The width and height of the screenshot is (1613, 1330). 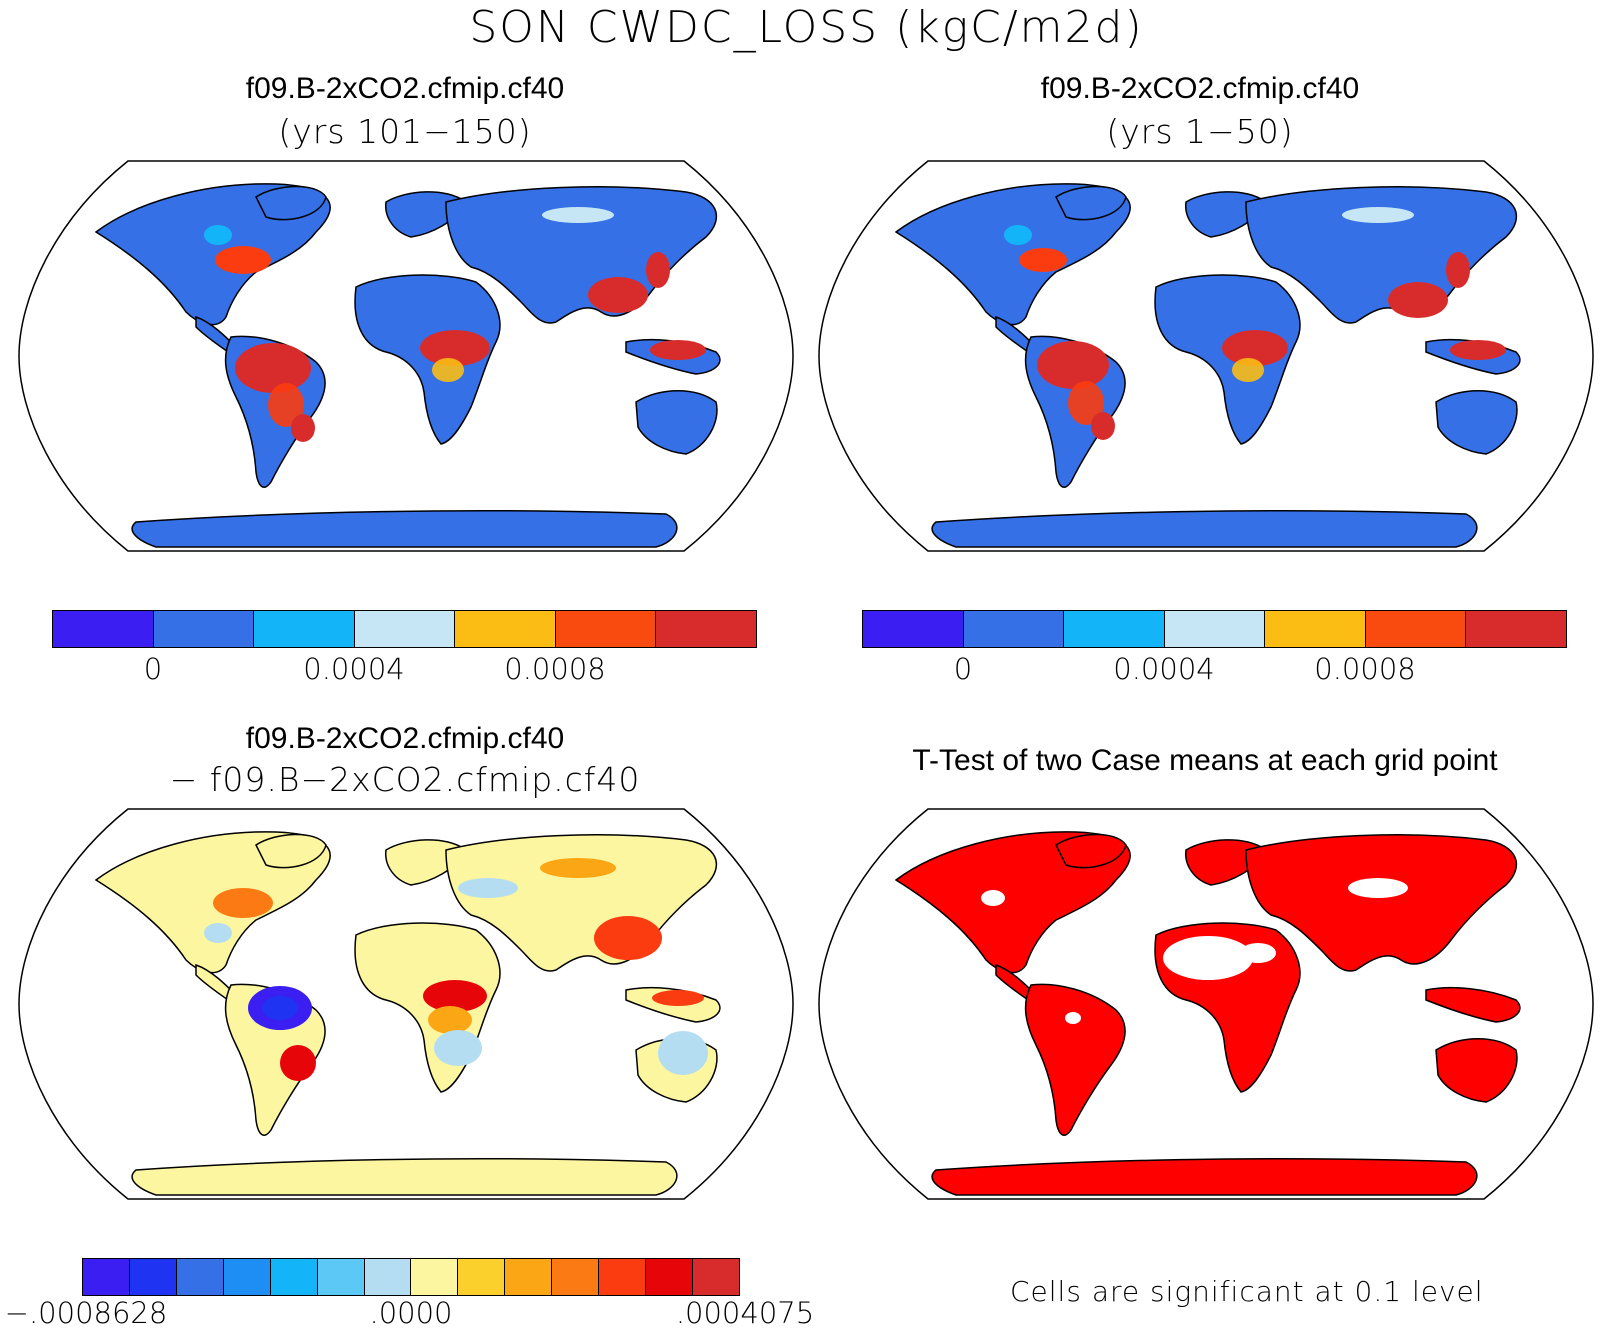 I want to click on panel1-map, so click(x=406, y=356).